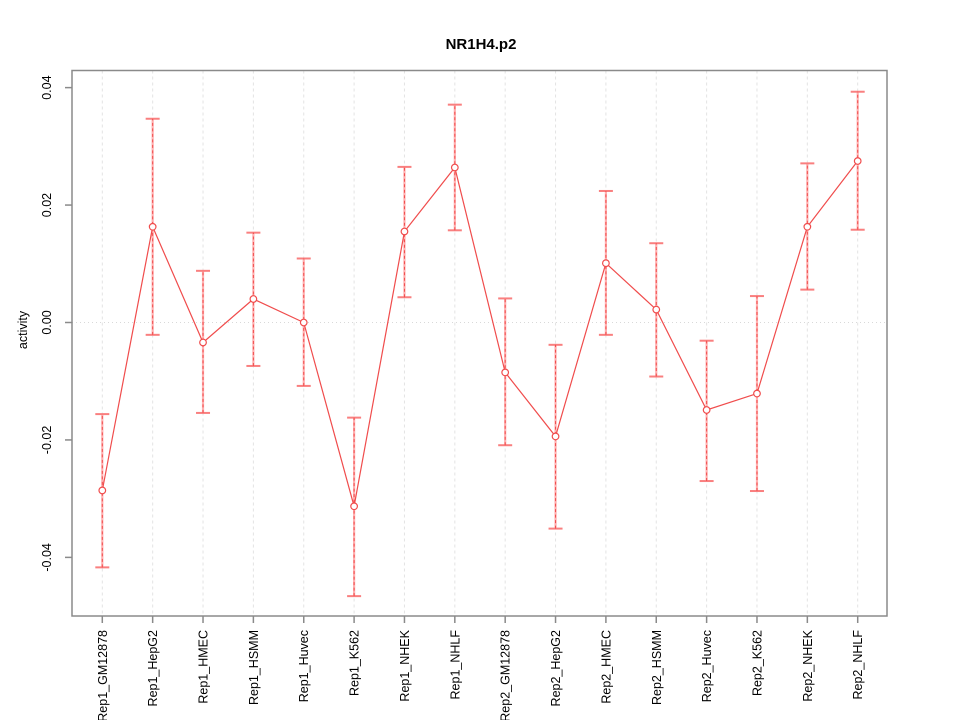 The height and width of the screenshot is (720, 960). What do you see at coordinates (254, 667) in the screenshot?
I see `x-tick-label: Rep1_HSMM` at bounding box center [254, 667].